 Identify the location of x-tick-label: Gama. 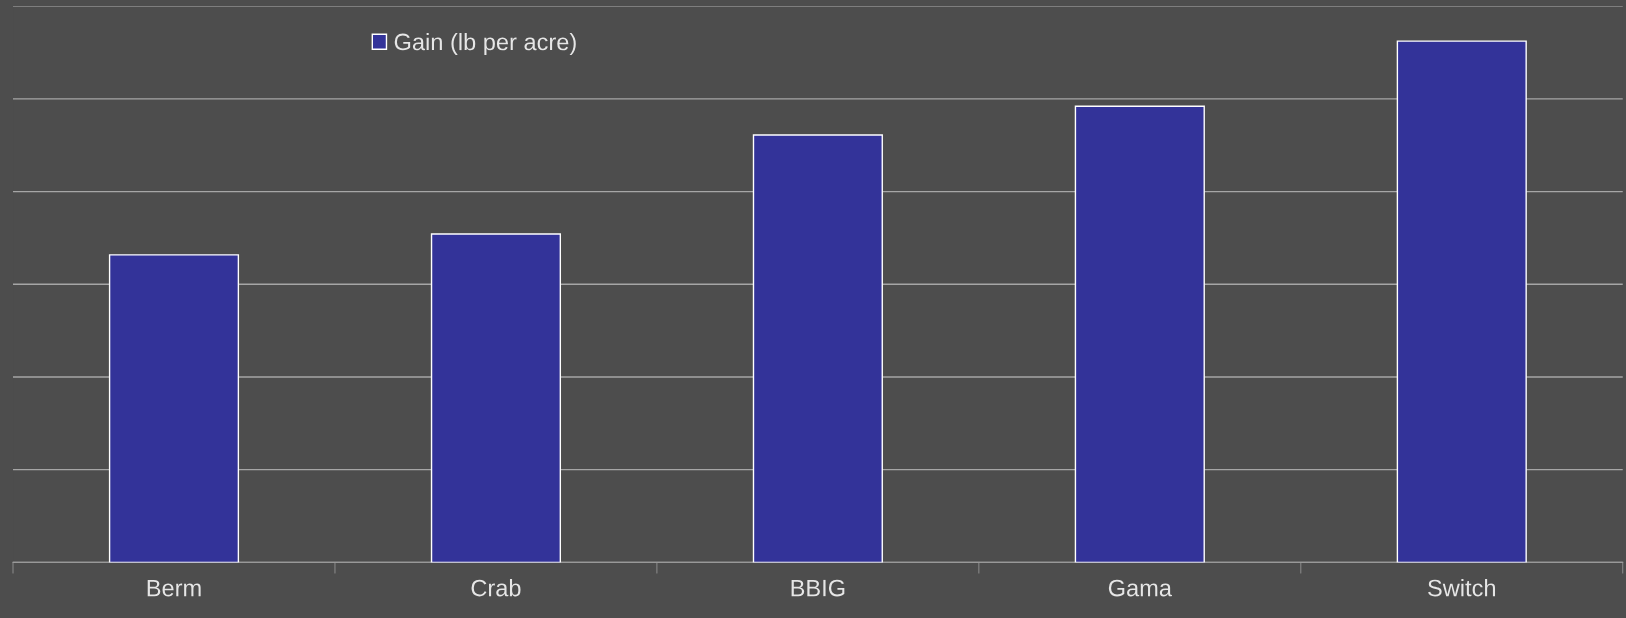
(1140, 588).